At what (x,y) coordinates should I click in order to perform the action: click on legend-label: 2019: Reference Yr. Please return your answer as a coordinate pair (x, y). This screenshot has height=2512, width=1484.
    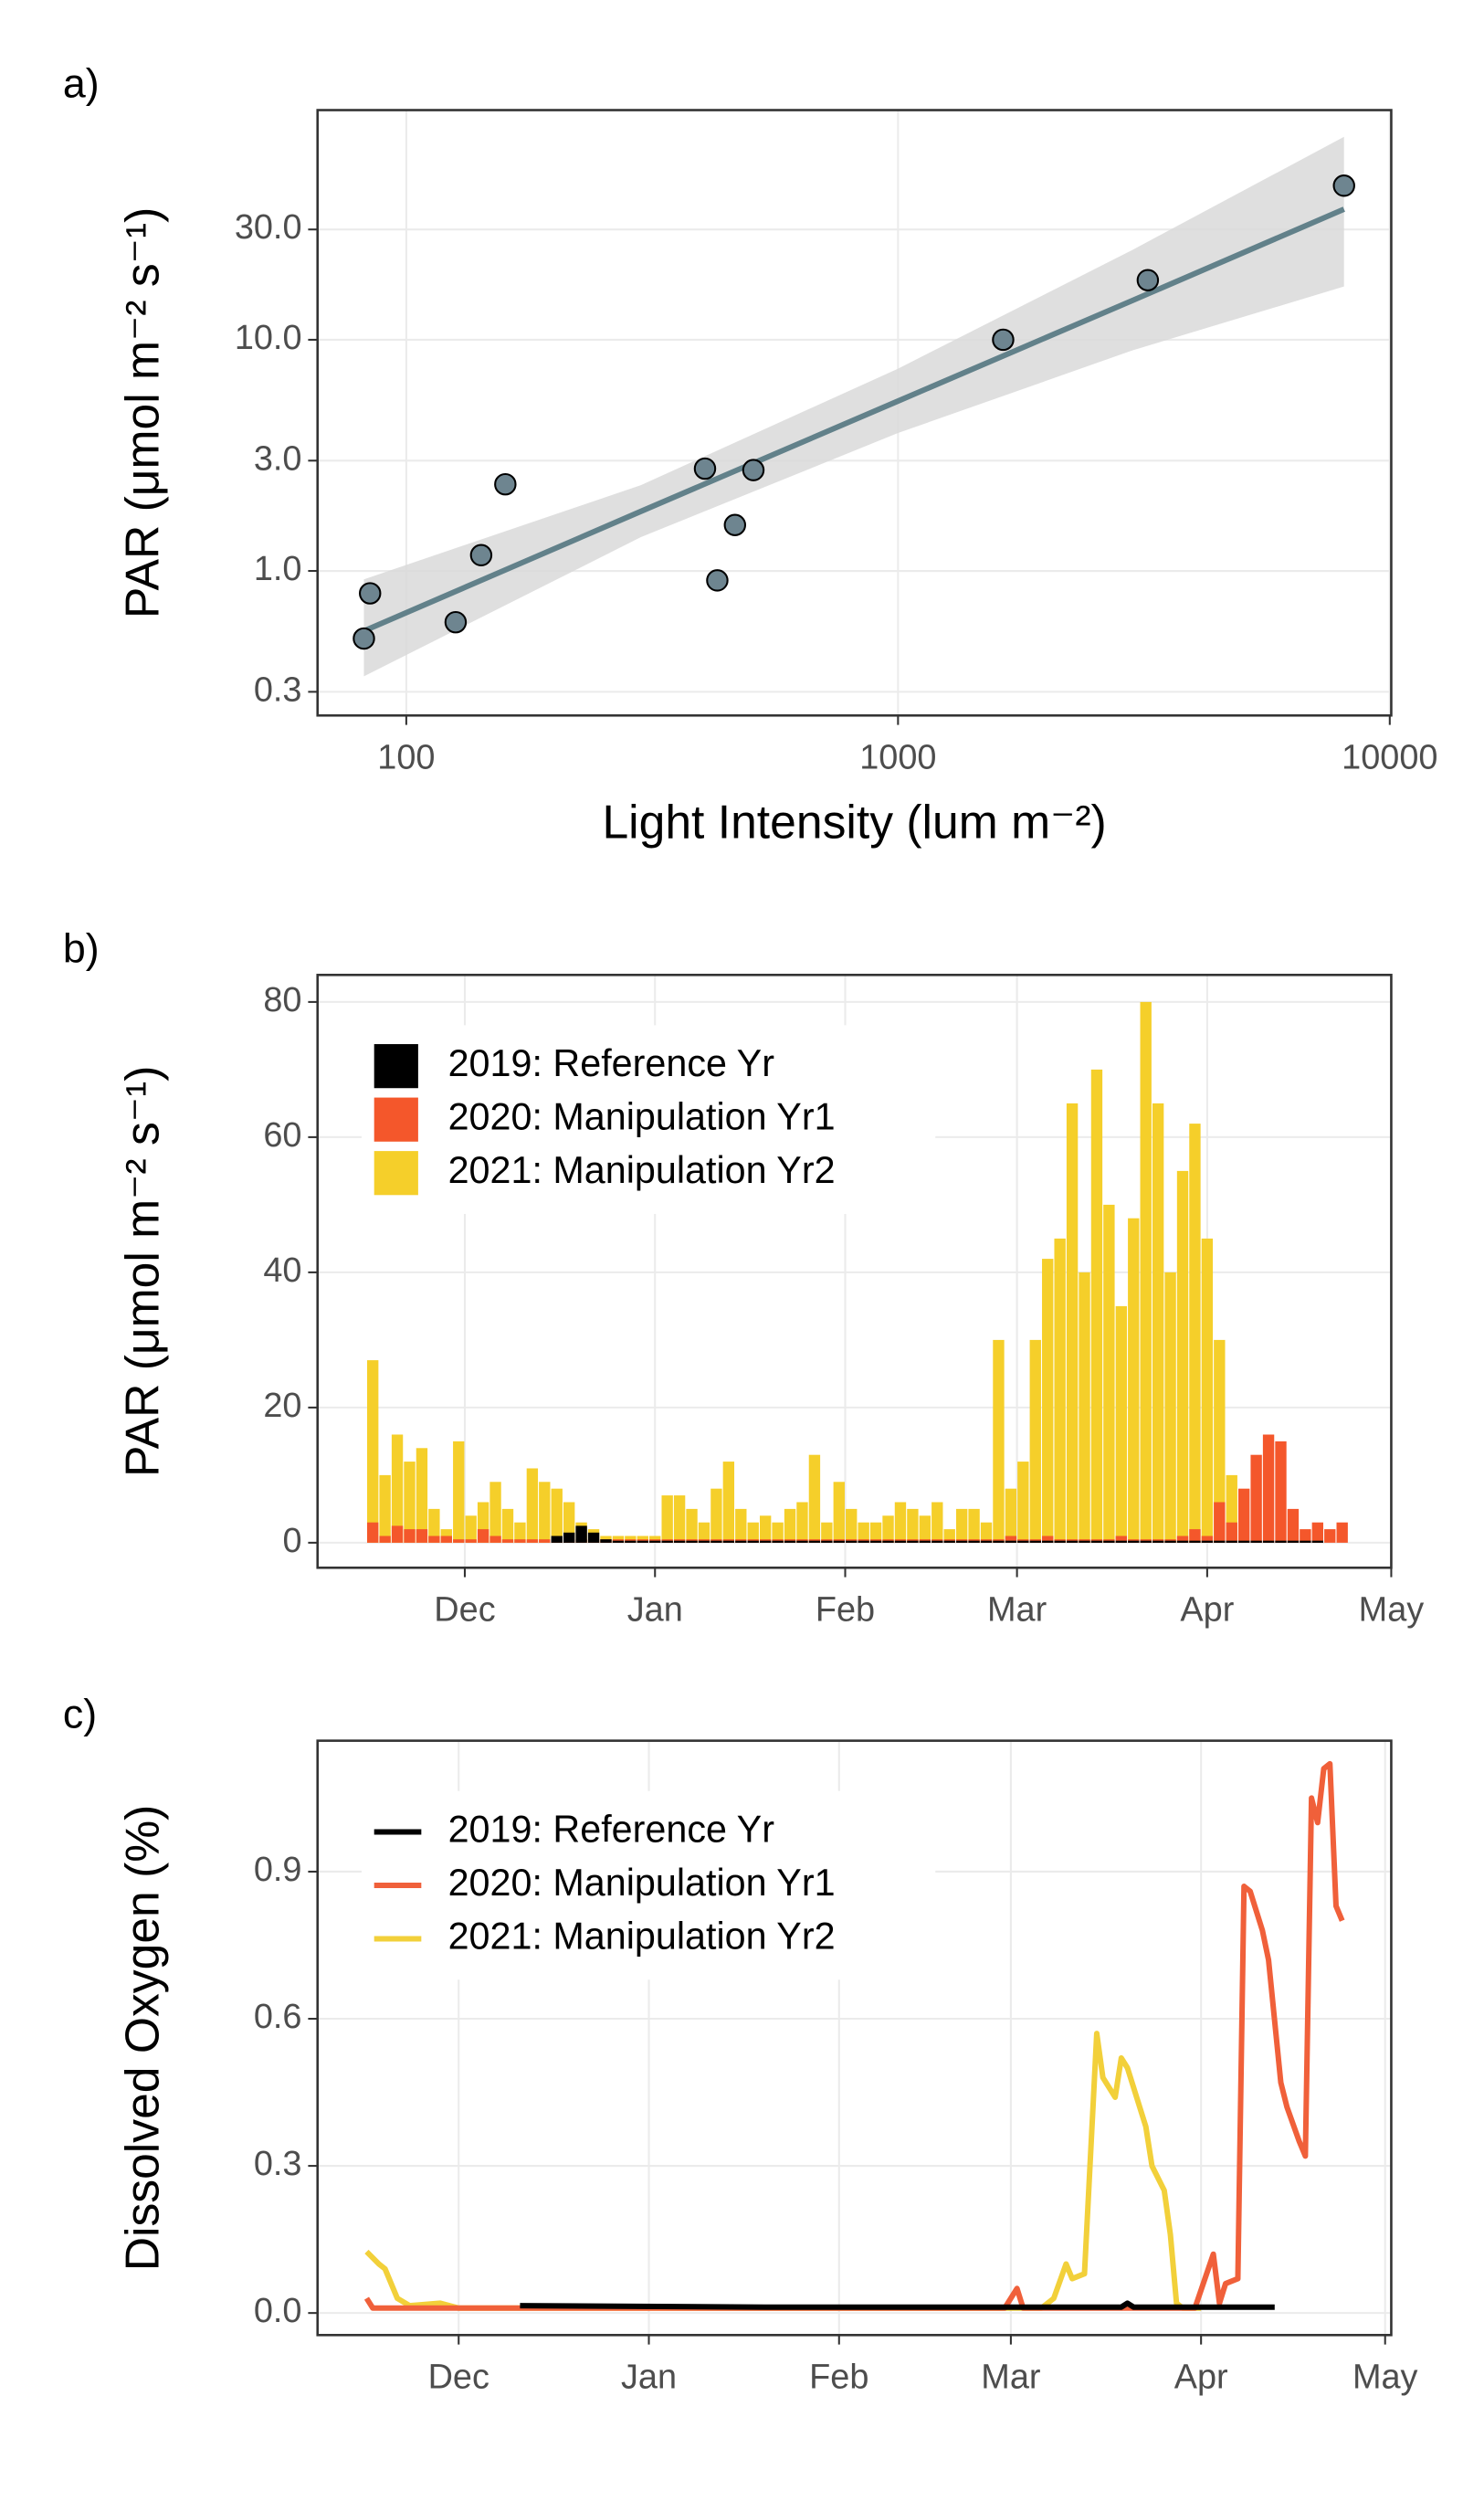
    Looking at the image, I should click on (611, 1829).